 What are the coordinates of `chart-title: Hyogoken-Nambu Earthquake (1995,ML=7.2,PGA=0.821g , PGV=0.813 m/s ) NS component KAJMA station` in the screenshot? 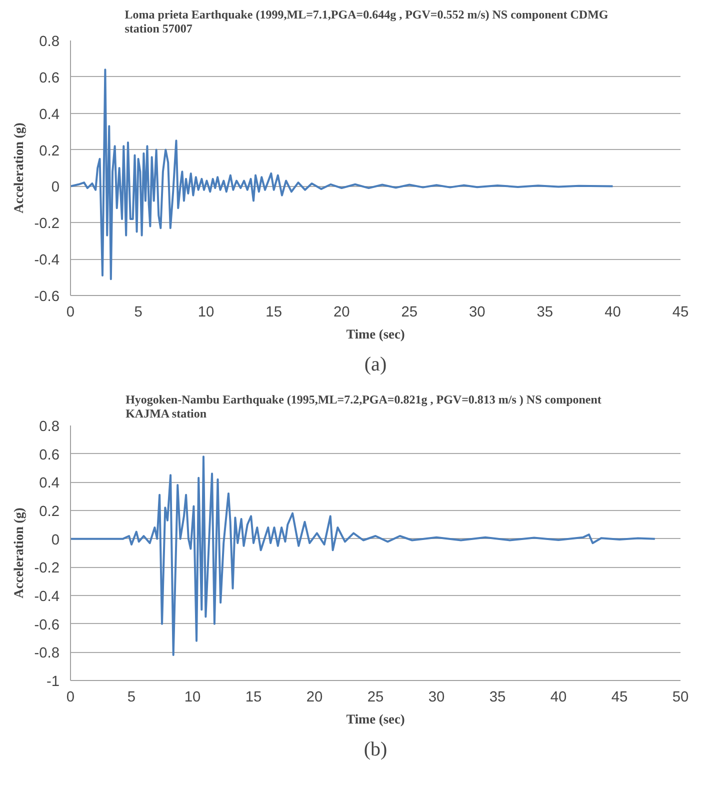 It's located at (364, 406).